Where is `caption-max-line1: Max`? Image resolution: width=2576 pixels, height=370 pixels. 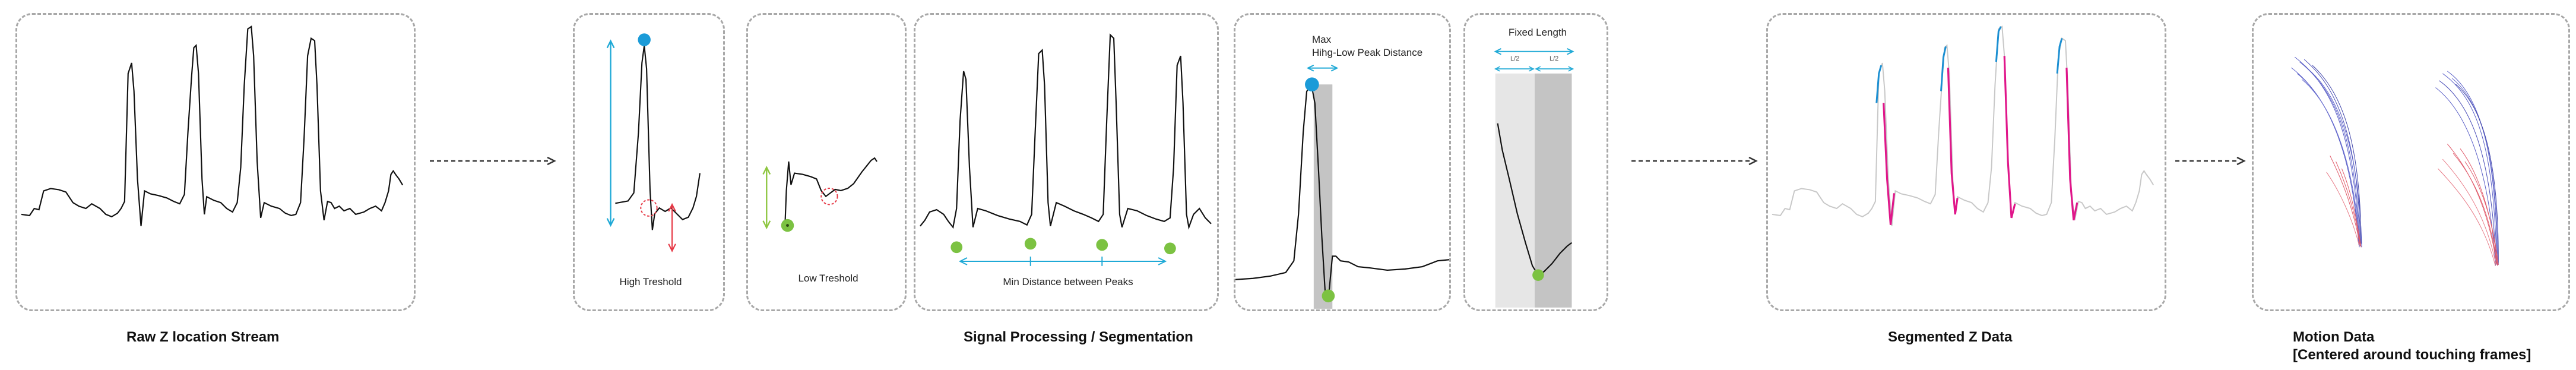
caption-max-line1: Max is located at coordinates (1322, 39).